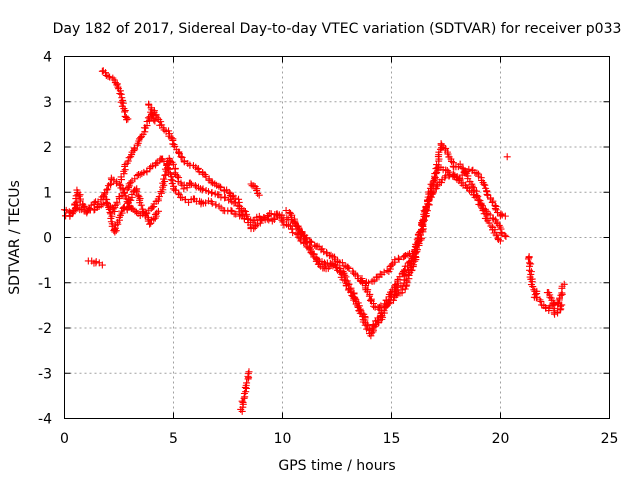  What do you see at coordinates (45, 284) in the screenshot?
I see `y-tick-label: -1` at bounding box center [45, 284].